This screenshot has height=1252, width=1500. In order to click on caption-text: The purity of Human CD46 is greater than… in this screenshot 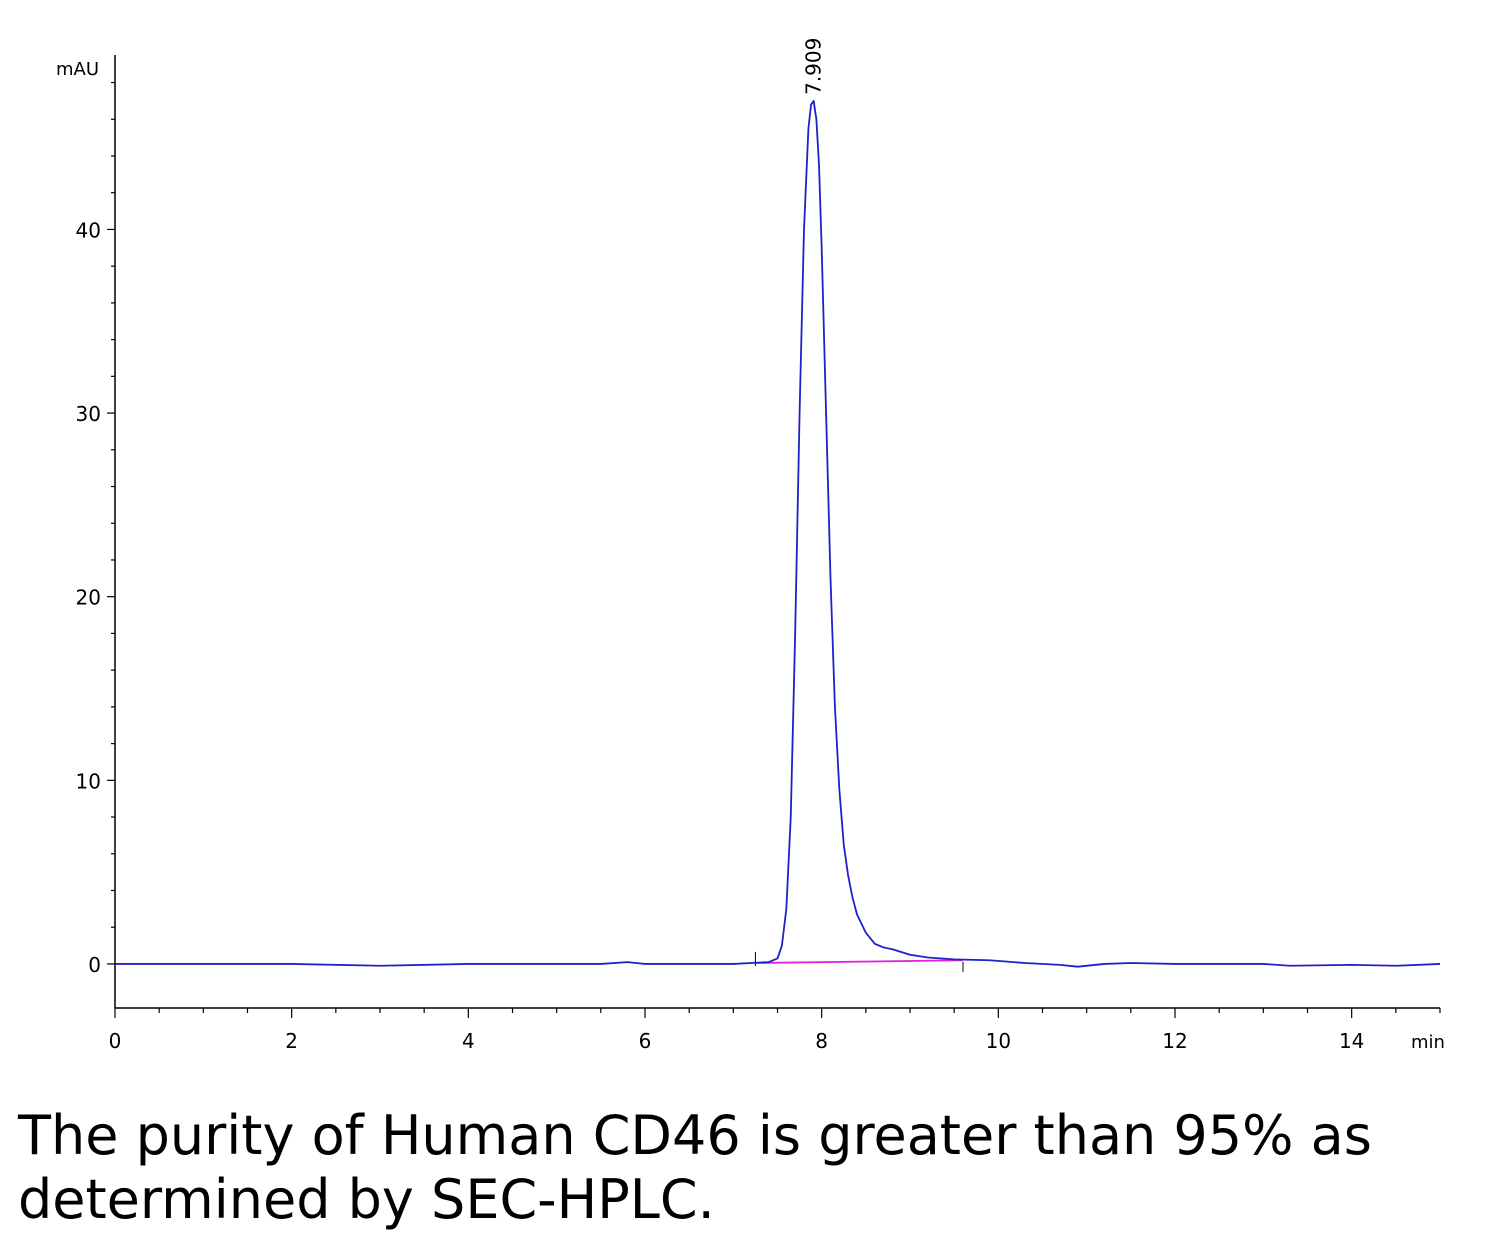, I will do `click(695, 1167)`.